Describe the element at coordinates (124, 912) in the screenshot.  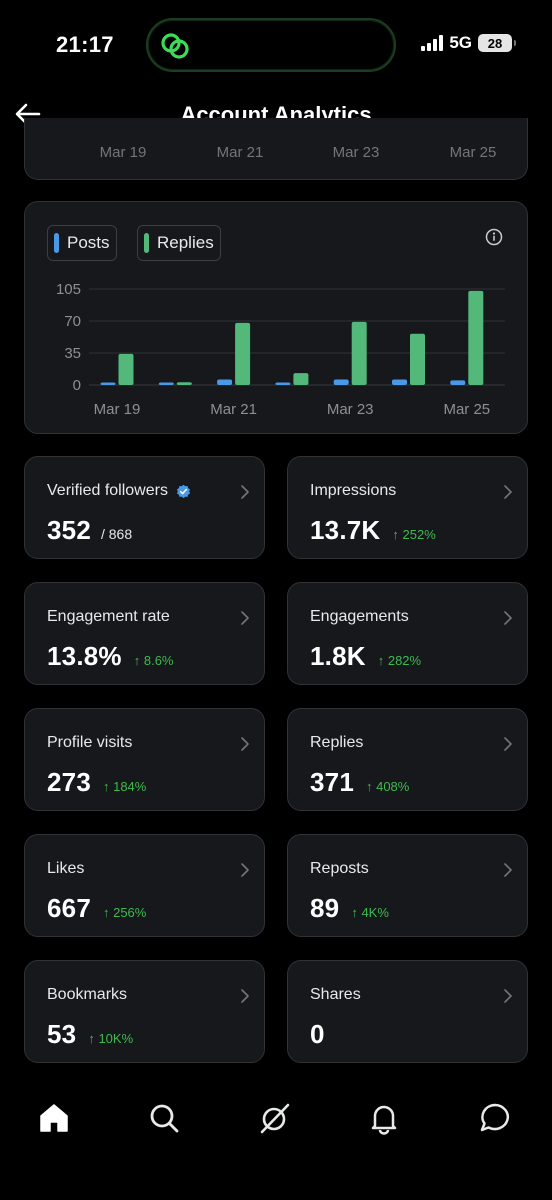
I see `metric-change: ↑ 256%` at that location.